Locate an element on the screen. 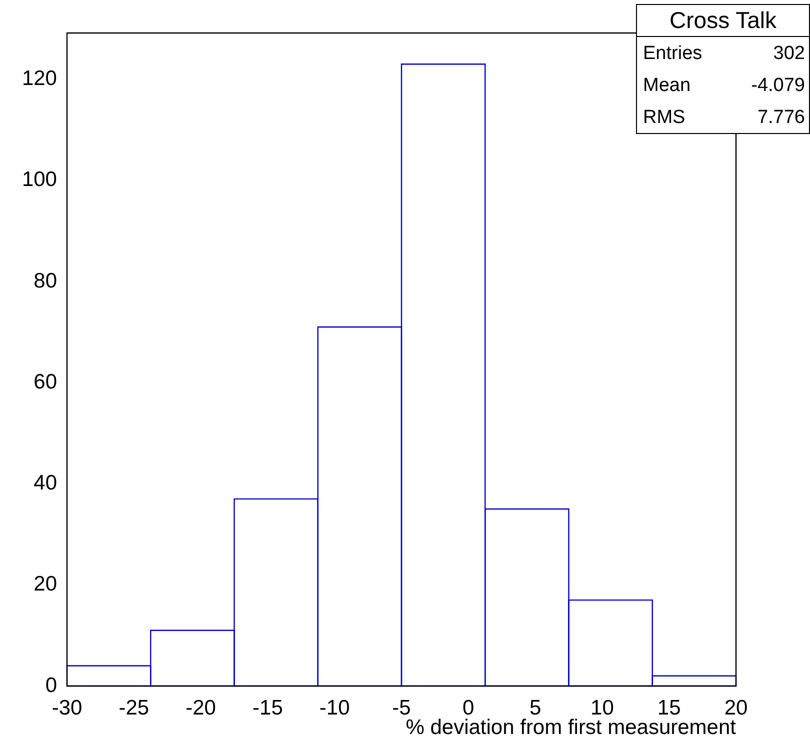 This screenshot has width=810, height=741. text: 7.776 is located at coordinates (781, 118).